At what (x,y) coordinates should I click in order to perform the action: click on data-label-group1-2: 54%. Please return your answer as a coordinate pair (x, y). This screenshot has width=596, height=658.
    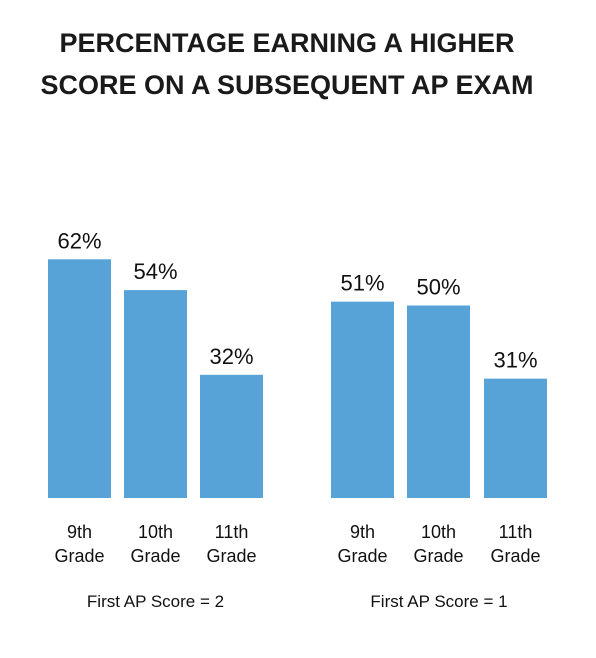
    Looking at the image, I should click on (155, 271).